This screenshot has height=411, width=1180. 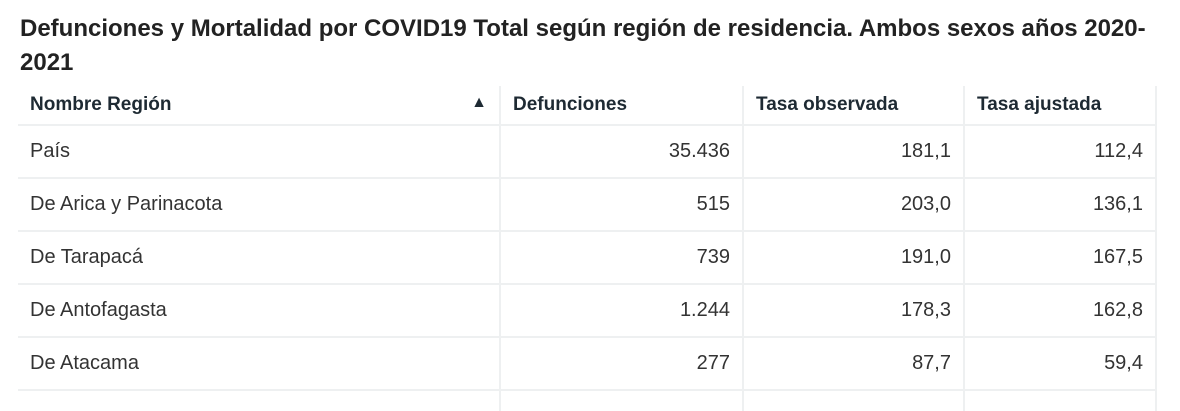 I want to click on deaths-cell: 277, so click(x=622, y=364).